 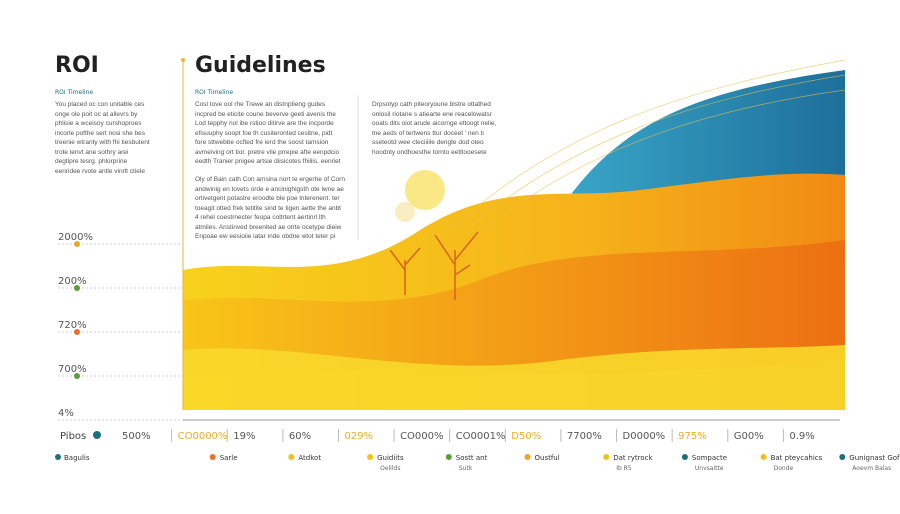 I want to click on legend-sub: Aoevm Balas, so click(x=871, y=468).